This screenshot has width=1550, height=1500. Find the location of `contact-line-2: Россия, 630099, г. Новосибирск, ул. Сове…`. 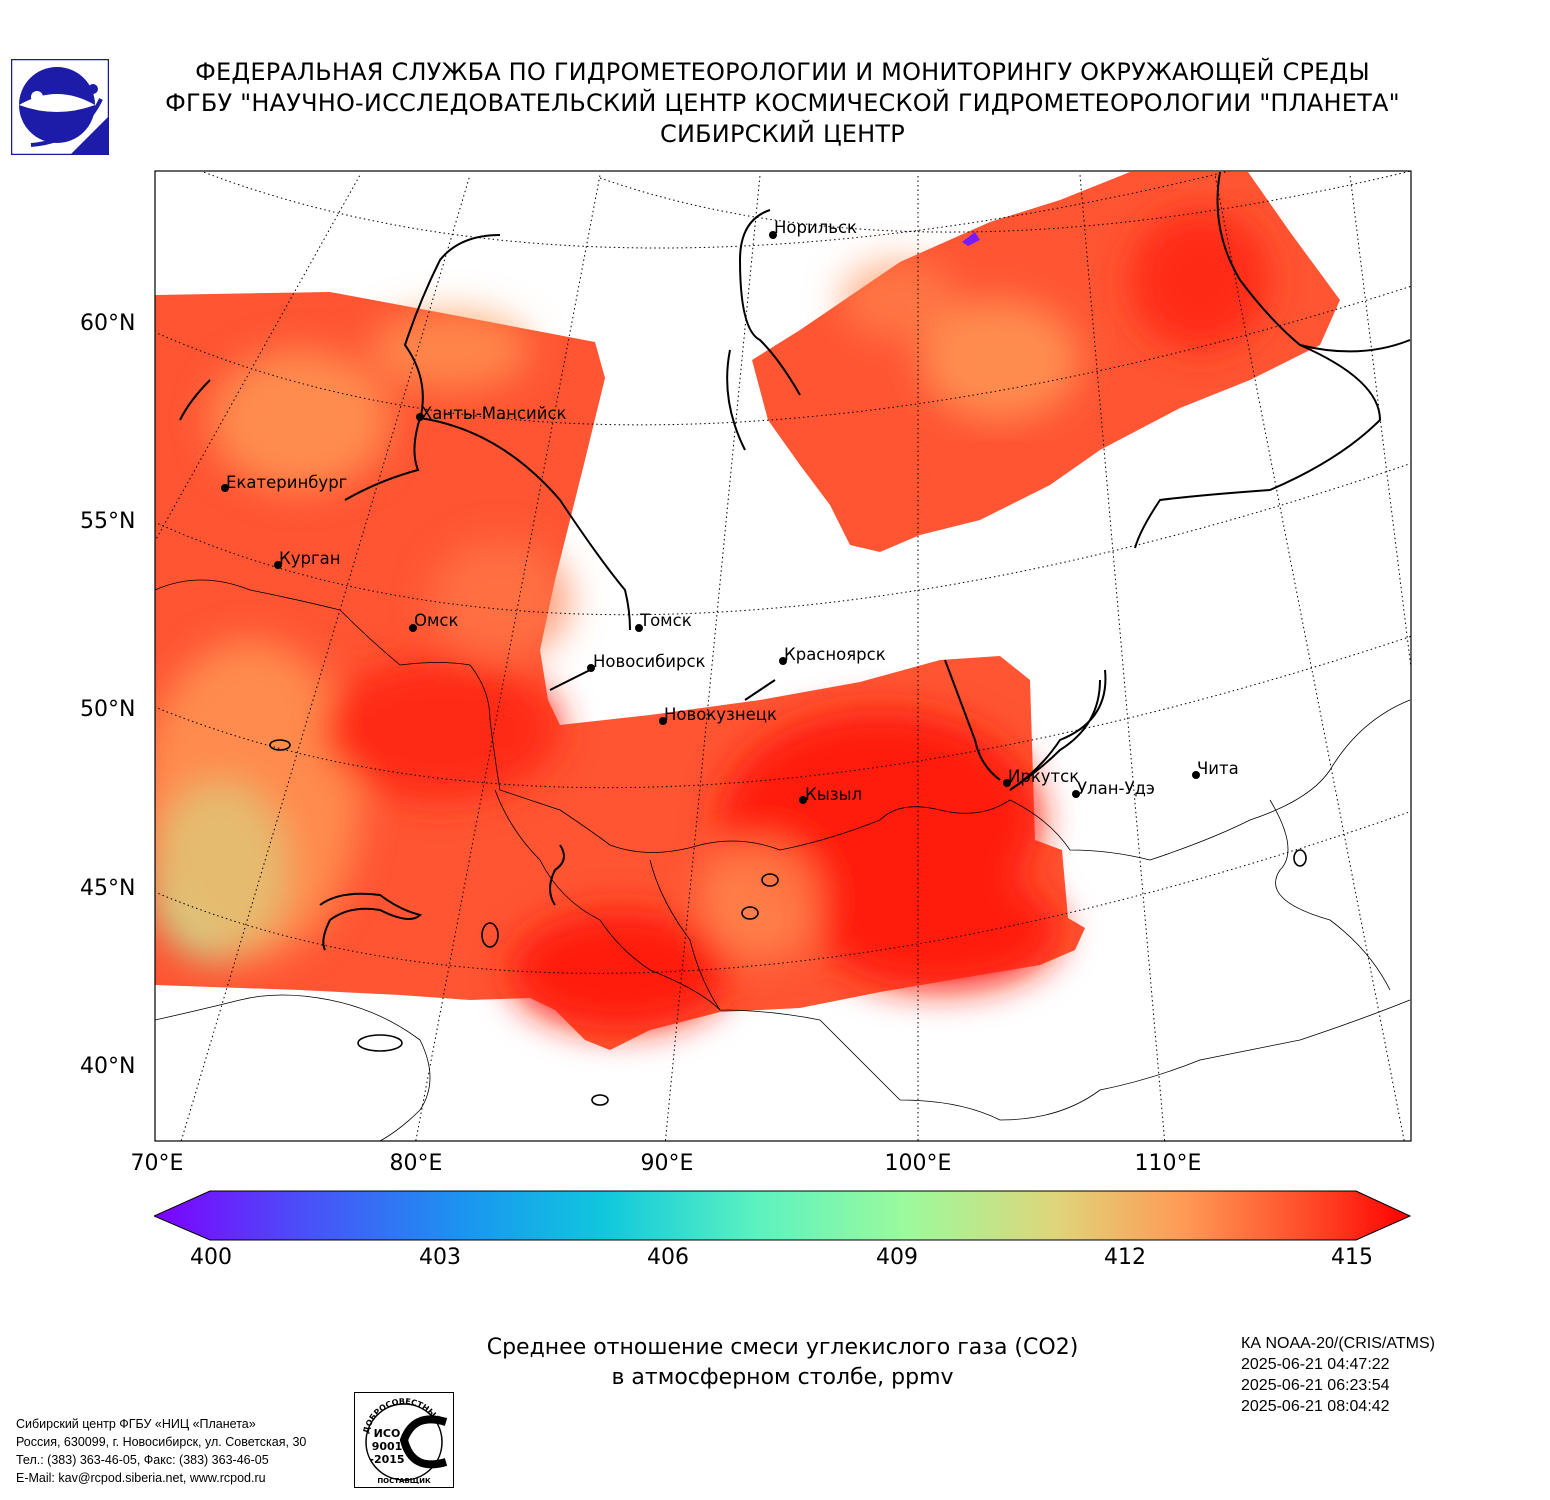

contact-line-2: Россия, 630099, г. Новосибирск, ул. Сове… is located at coordinates (161, 1442).